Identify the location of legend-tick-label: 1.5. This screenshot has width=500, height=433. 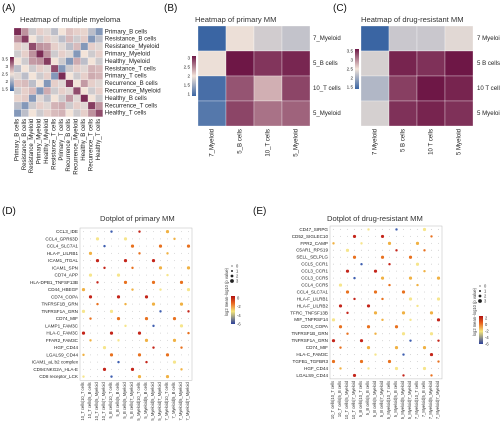
(187, 85).